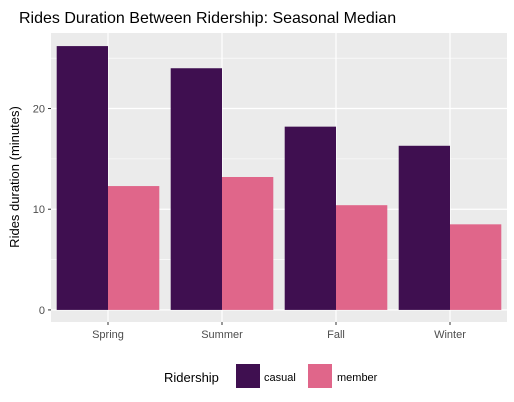 This screenshot has width=514, height=402. Describe the element at coordinates (82, 178) in the screenshot. I see `bar-casual-spring` at that location.